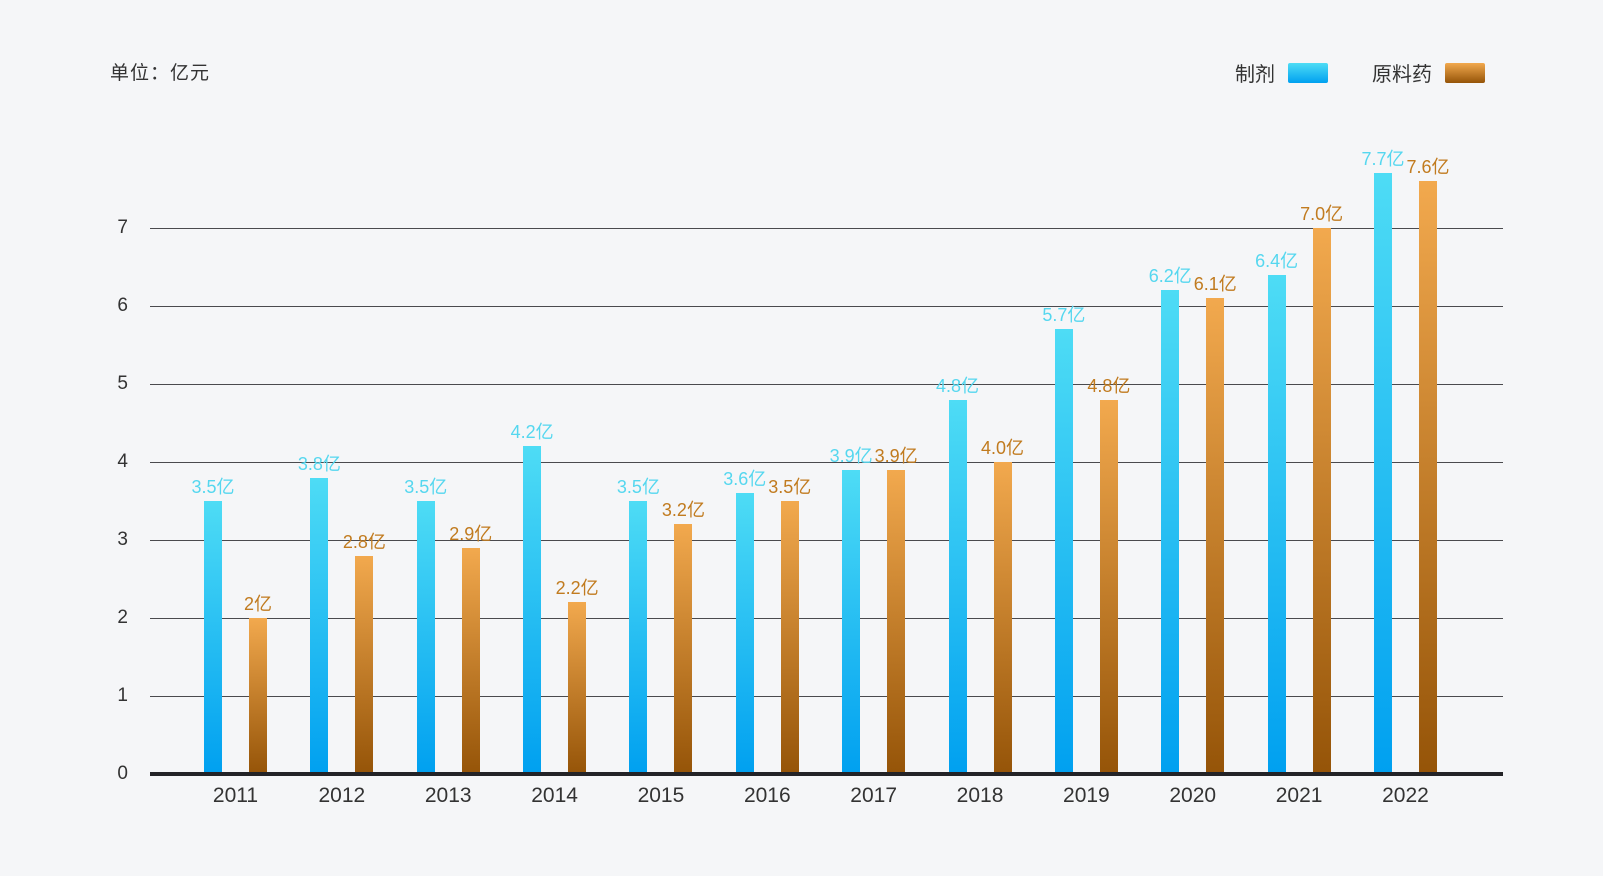  Describe the element at coordinates (1003, 448) in the screenshot. I see `bar-label-api-2018: 4.0亿` at that location.